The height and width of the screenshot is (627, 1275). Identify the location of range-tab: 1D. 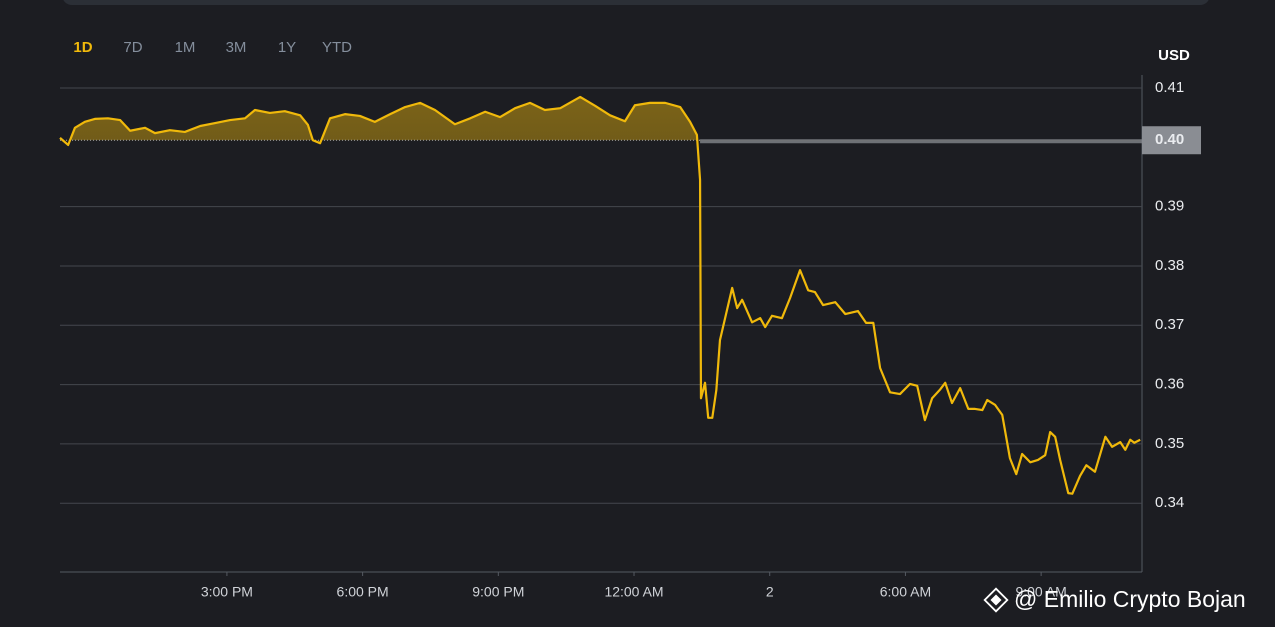
(82, 47).